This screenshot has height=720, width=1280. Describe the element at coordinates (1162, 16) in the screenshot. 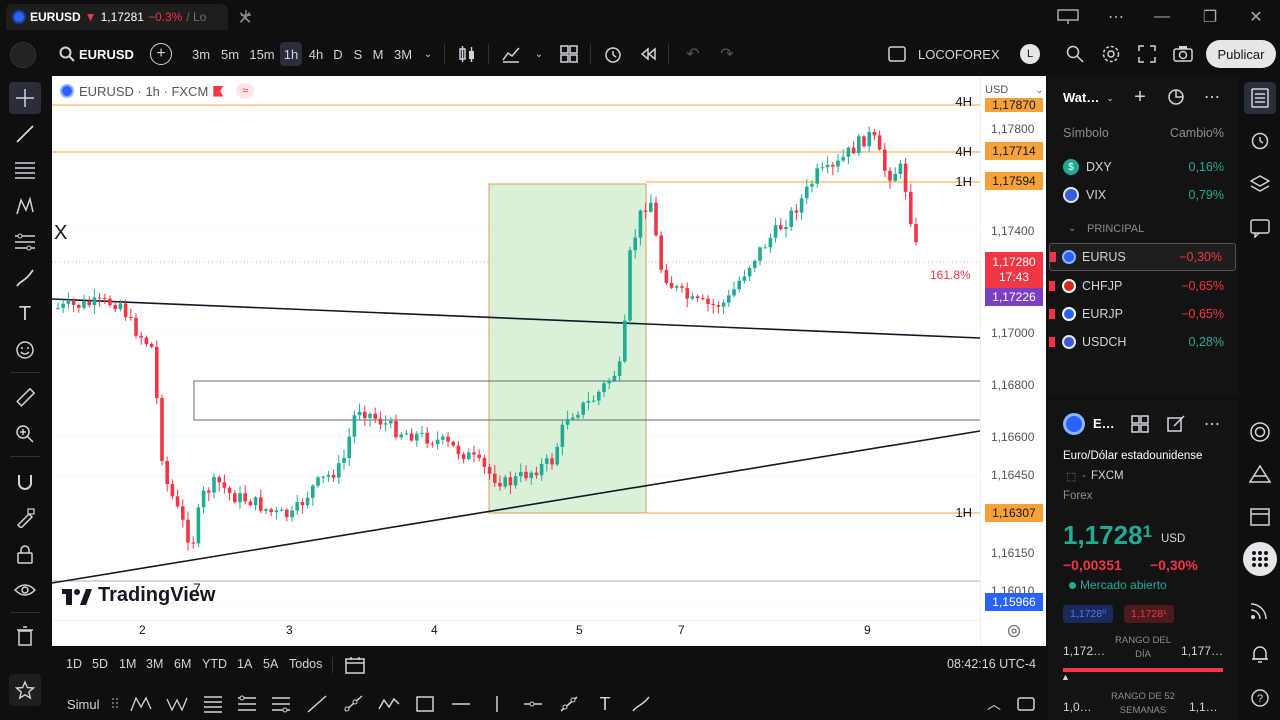

I see `minimize-button: —` at that location.